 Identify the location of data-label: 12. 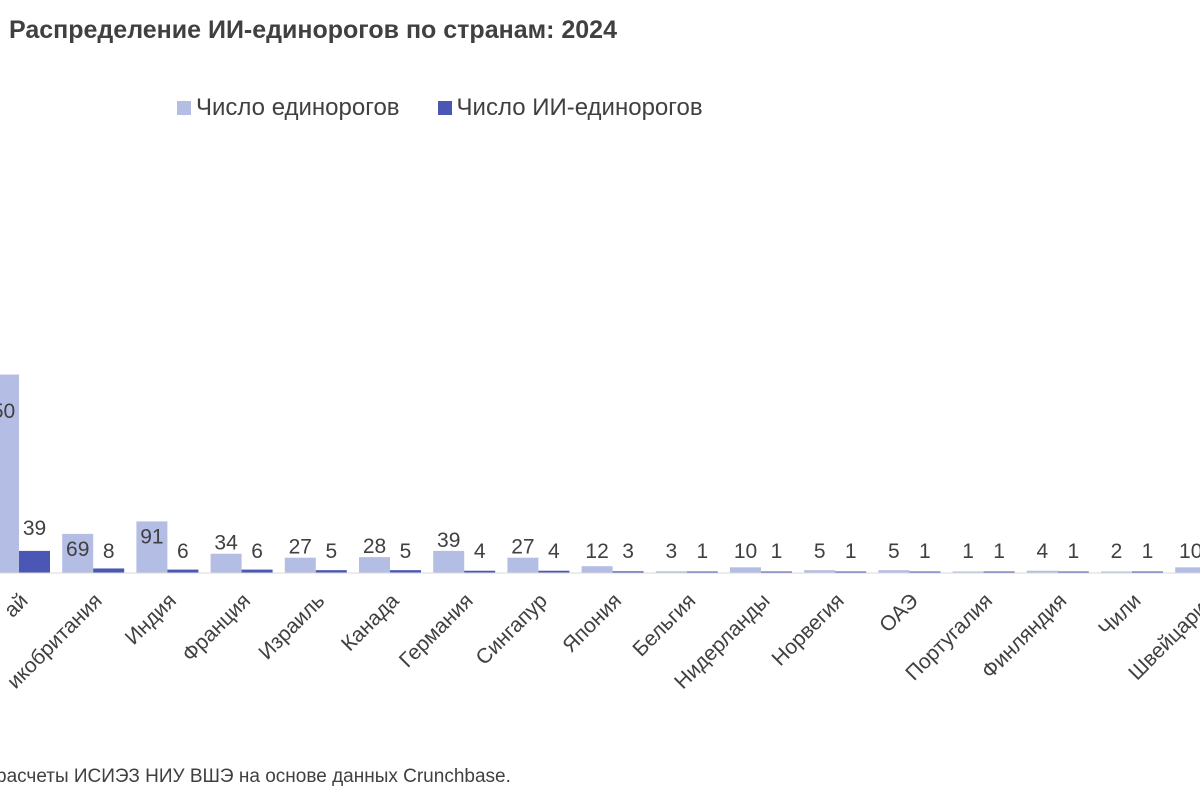
(596, 551).